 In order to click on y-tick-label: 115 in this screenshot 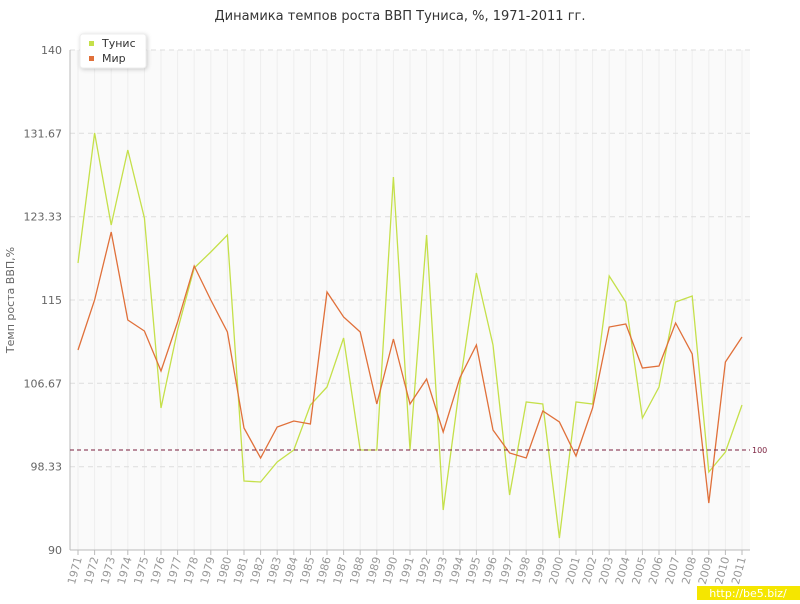, I will do `click(51, 300)`.